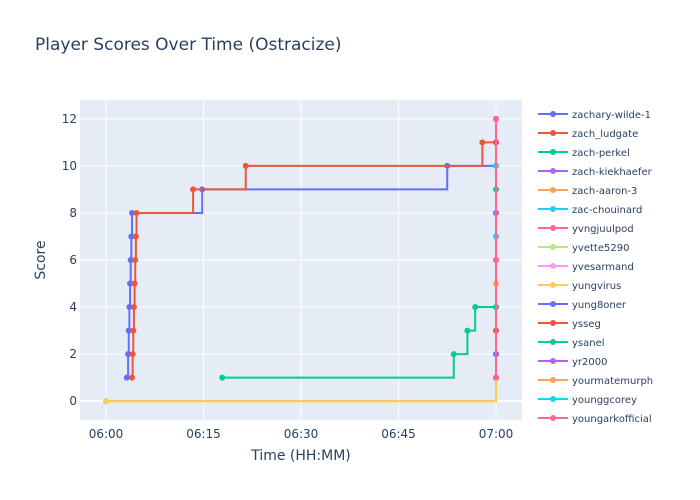  I want to click on y-tick-label: 6, so click(73, 260).